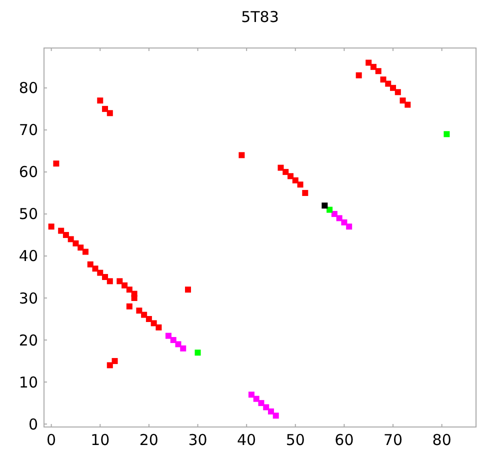 The width and height of the screenshot is (477, 453). I want to click on x-tick-label: 70, so click(393, 440).